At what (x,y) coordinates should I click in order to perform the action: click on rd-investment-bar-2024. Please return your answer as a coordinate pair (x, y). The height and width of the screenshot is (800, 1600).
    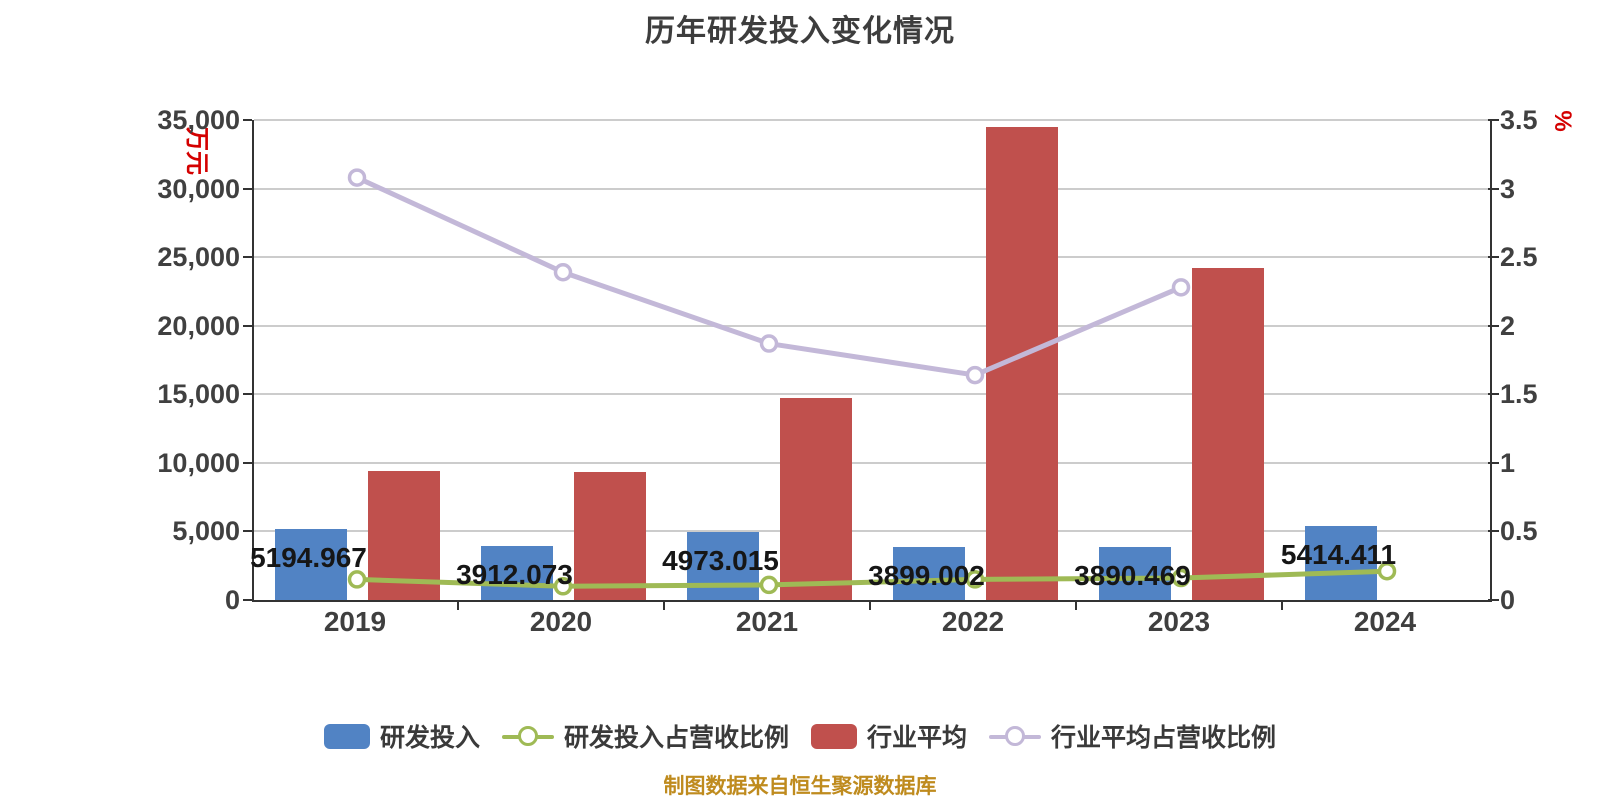
    Looking at the image, I should click on (1340, 562).